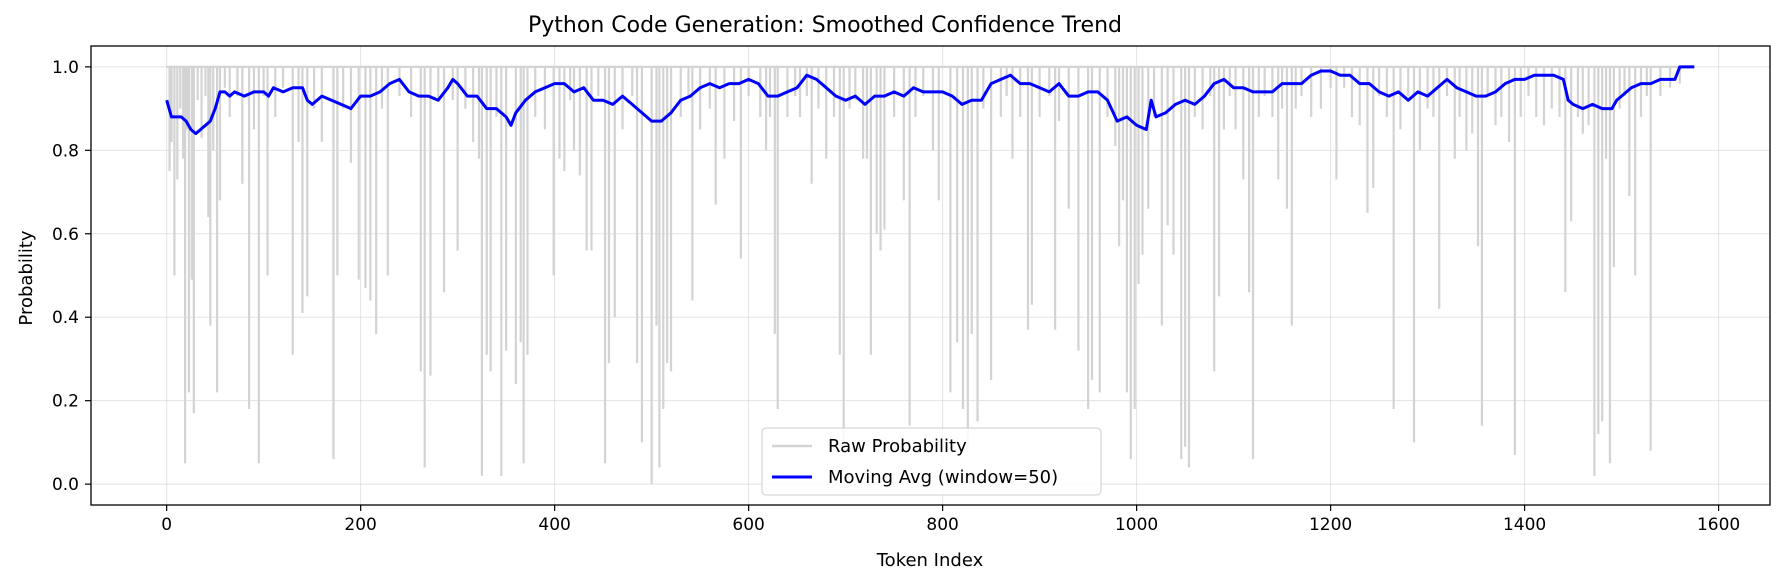  I want to click on y-axis-ticks: 0.0 0.2 0.4 0.6 0.8 1.0, so click(71, 276).